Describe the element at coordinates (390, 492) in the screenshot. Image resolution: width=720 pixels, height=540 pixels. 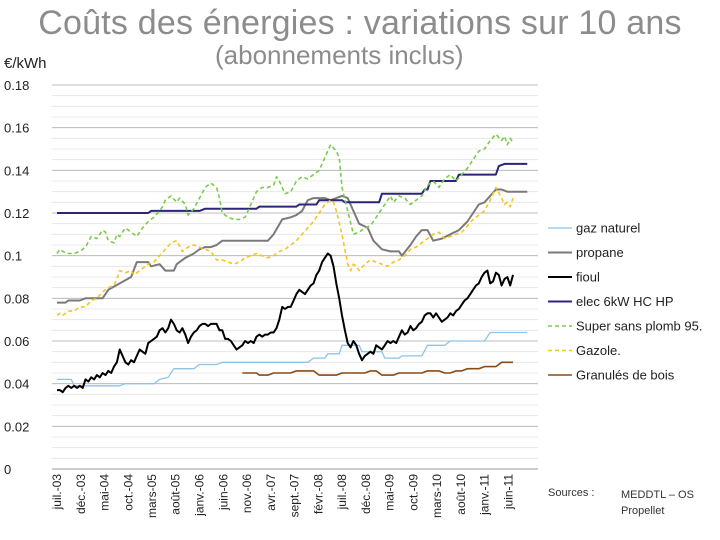
I see `x-tick-label: mai-09` at that location.